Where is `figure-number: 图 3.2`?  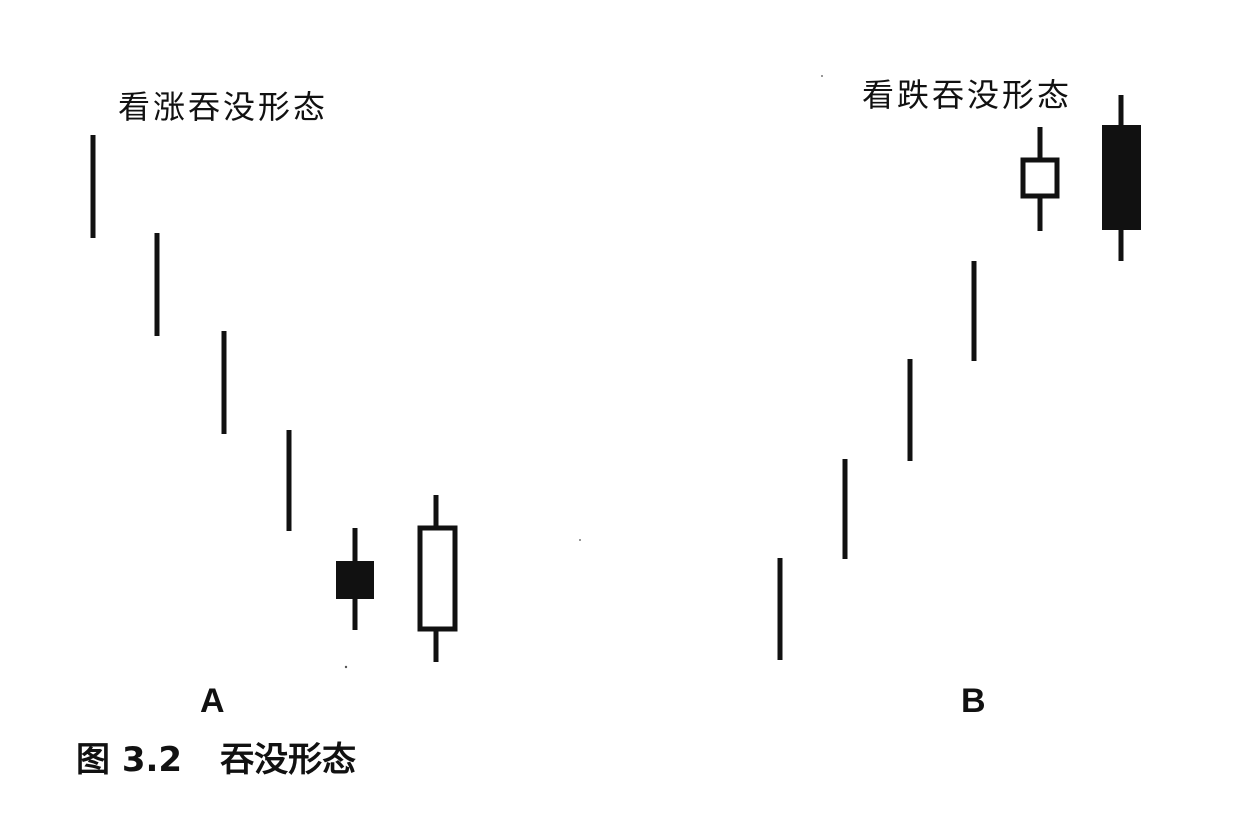
figure-number: 图 3.2 is located at coordinates (129, 760).